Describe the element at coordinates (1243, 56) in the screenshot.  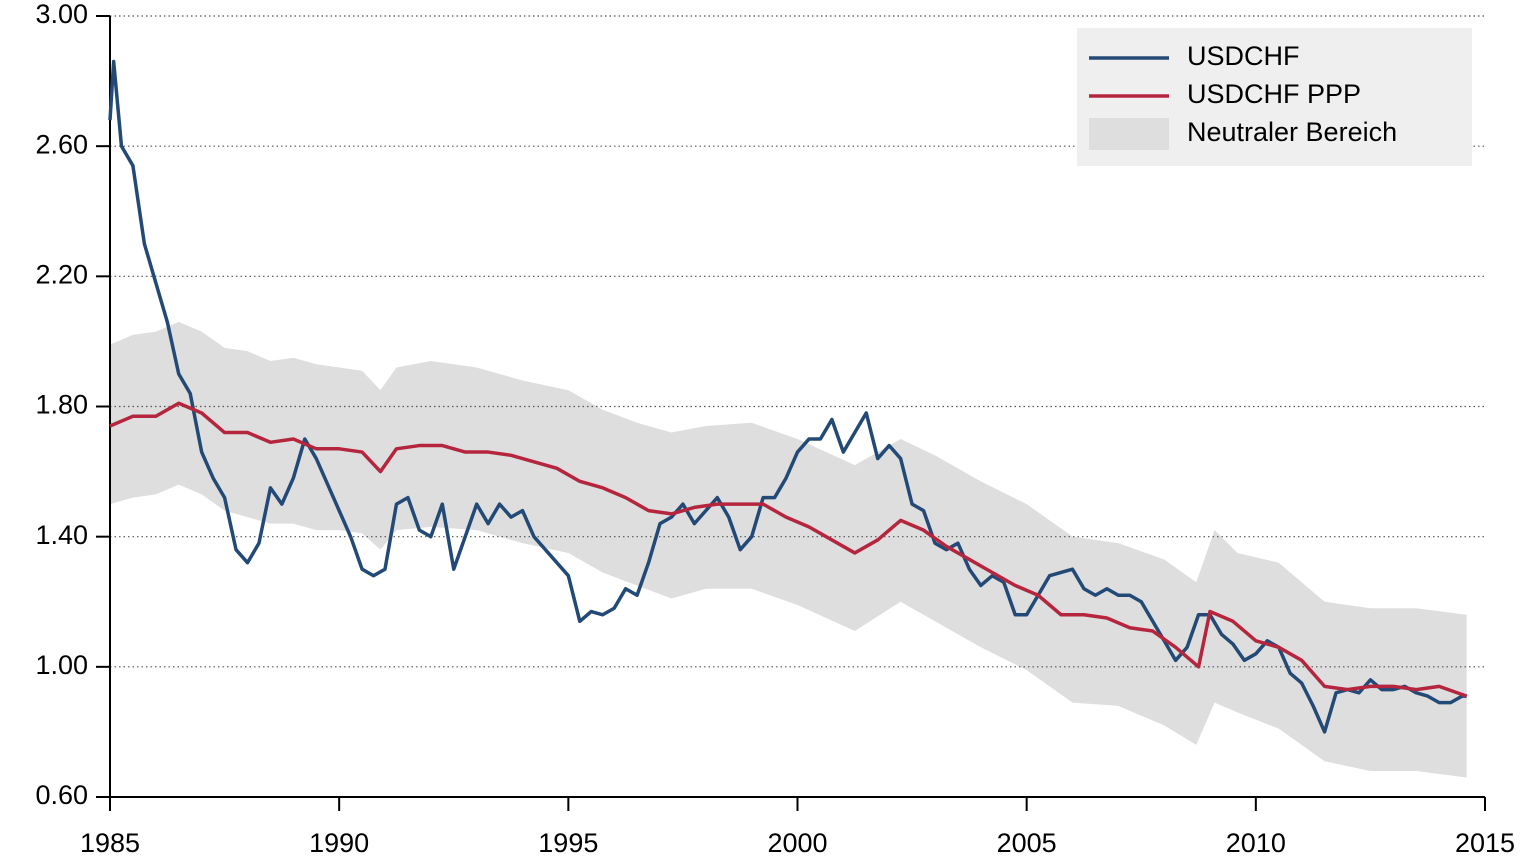
I see `legend-label: USDCHF` at that location.